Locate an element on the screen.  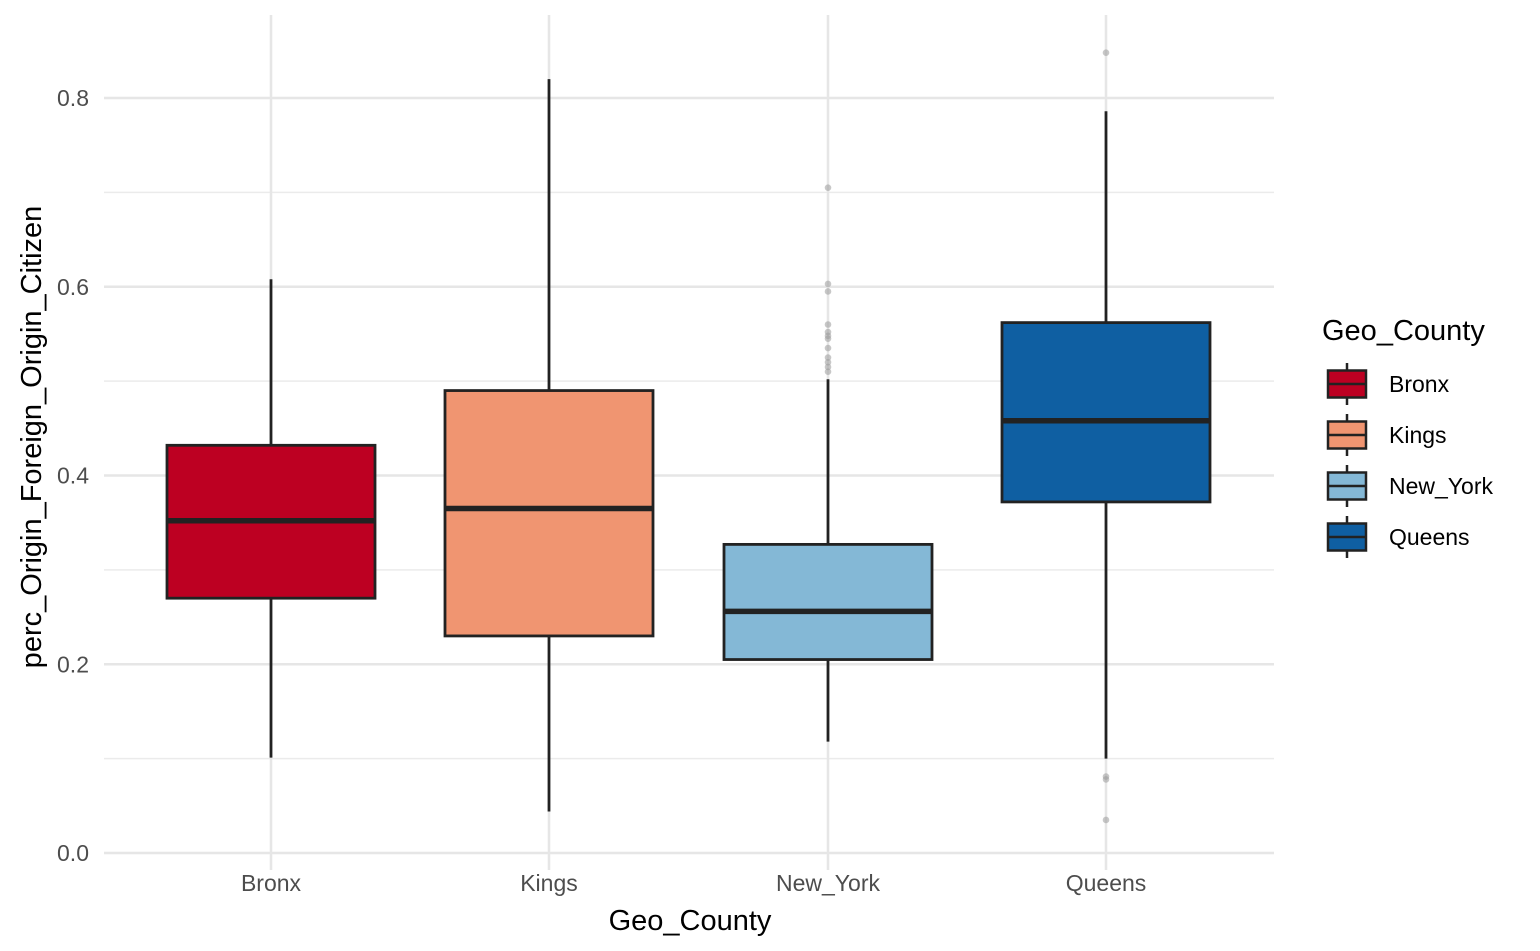
y-tick-label: 0.2 is located at coordinates (73, 664).